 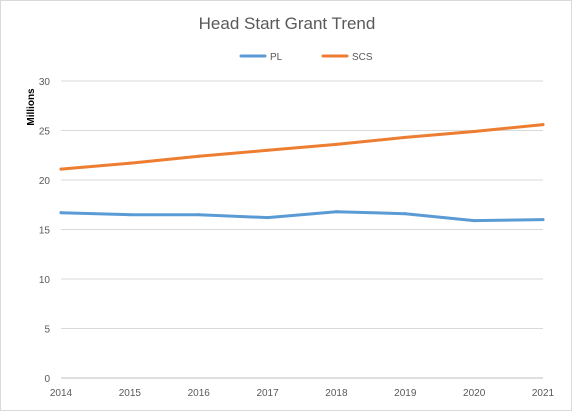 What do you see at coordinates (302, 216) in the screenshot?
I see `series-line-pl` at bounding box center [302, 216].